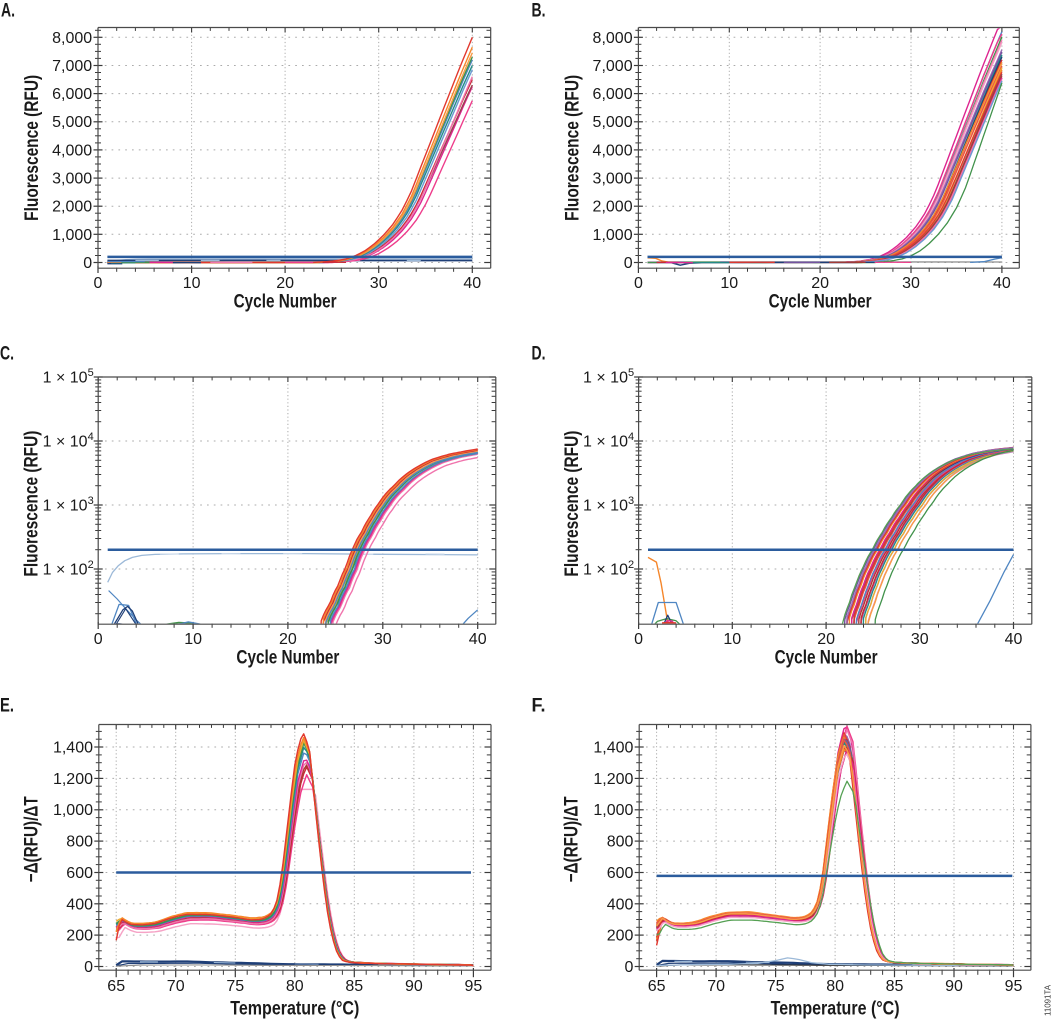 The image size is (1054, 1022). Describe the element at coordinates (7, 354) in the screenshot. I see `svg-text: C.` at that location.